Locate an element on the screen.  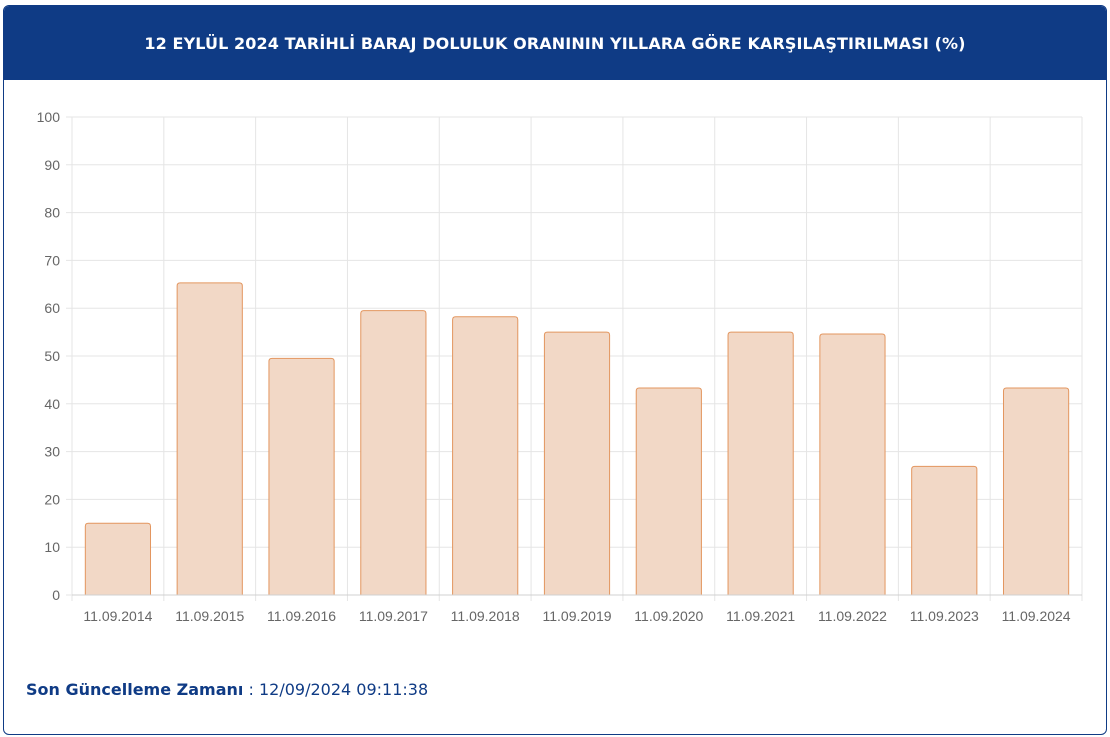
x-tick-label: 11.09.2020 is located at coordinates (668, 616).